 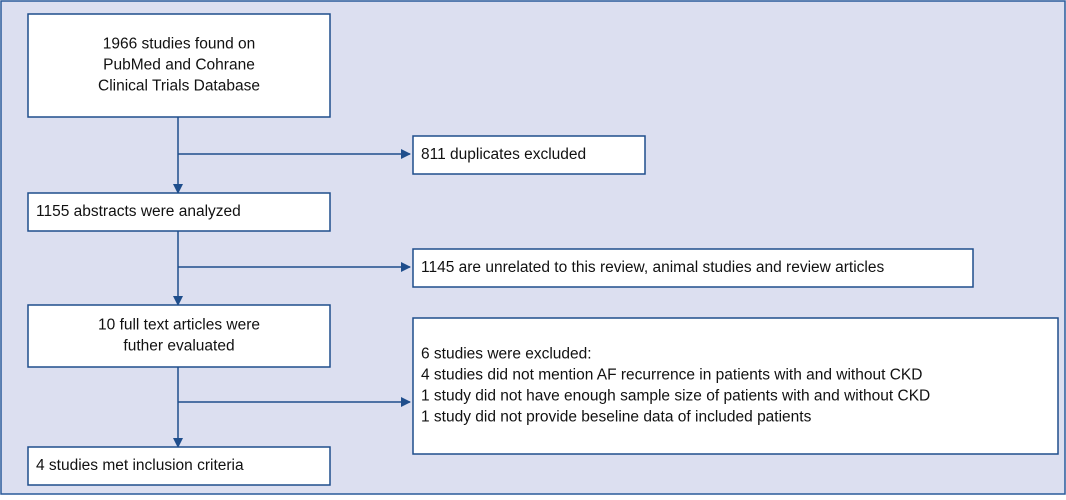 I want to click on box-text: 6 studies were excluded:, so click(x=506, y=354).